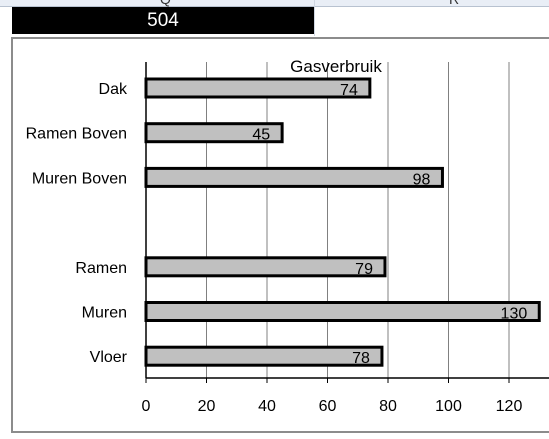 The image size is (549, 439). I want to click on column-letter-r: R, so click(454, 3).